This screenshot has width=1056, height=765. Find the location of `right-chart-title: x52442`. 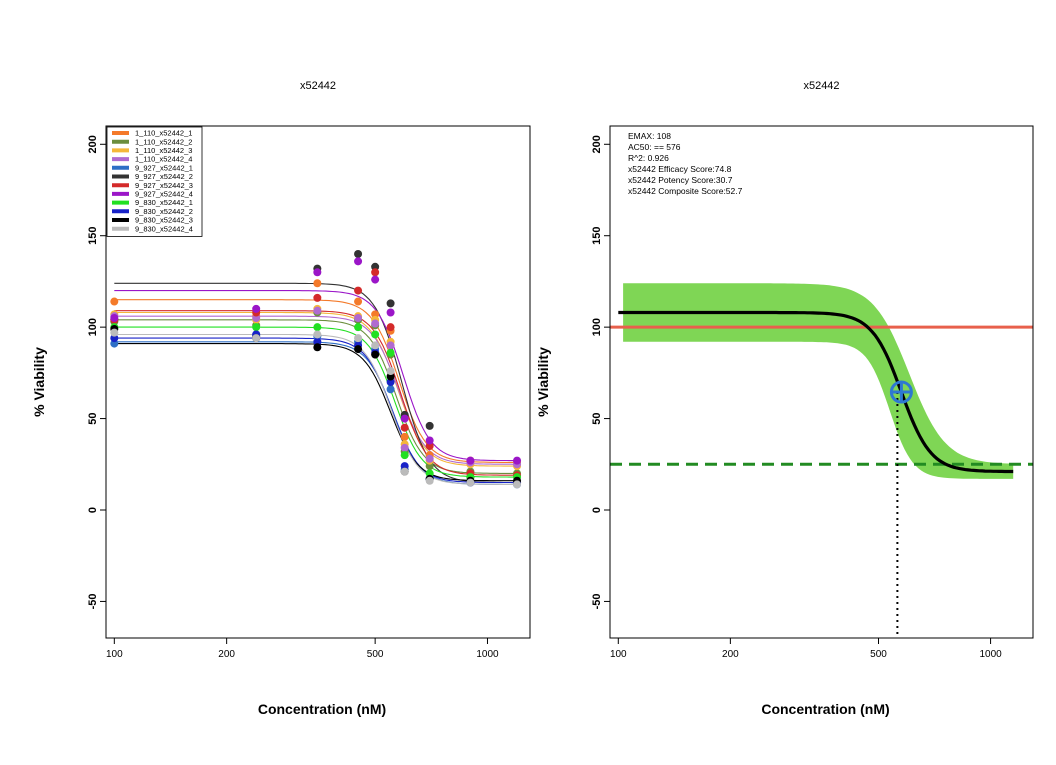

right-chart-title: x52442 is located at coordinates (821, 86).